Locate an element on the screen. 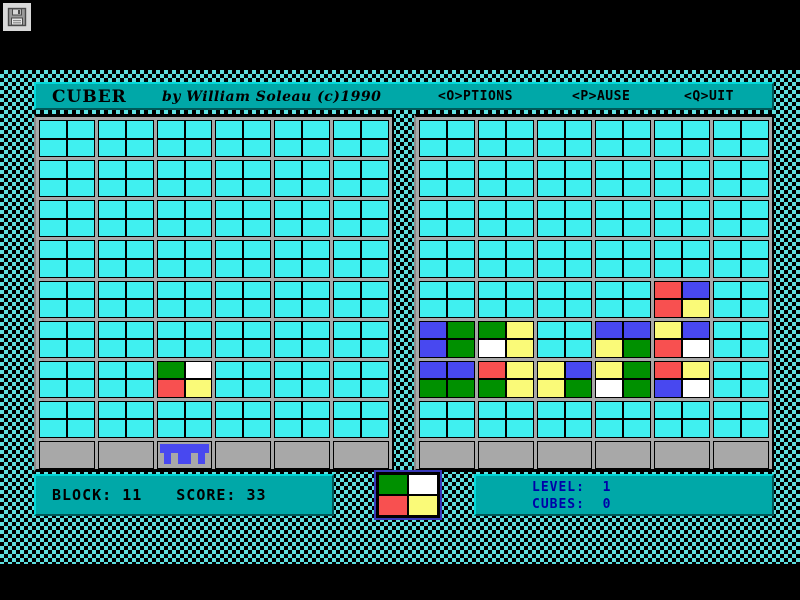 The height and width of the screenshot is (600, 800). floor-cell is located at coordinates (125, 455).